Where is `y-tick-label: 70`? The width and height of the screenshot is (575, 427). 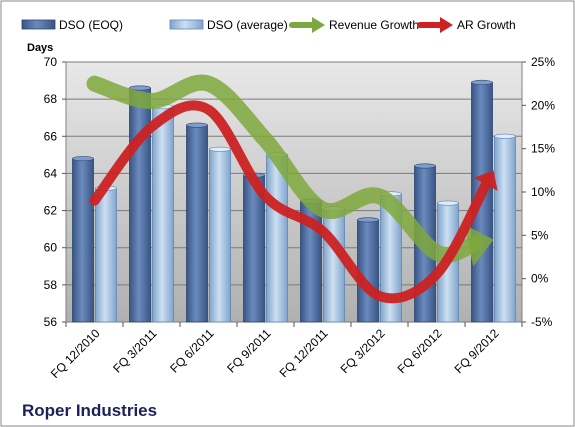
y-tick-label: 70 is located at coordinates (51, 62).